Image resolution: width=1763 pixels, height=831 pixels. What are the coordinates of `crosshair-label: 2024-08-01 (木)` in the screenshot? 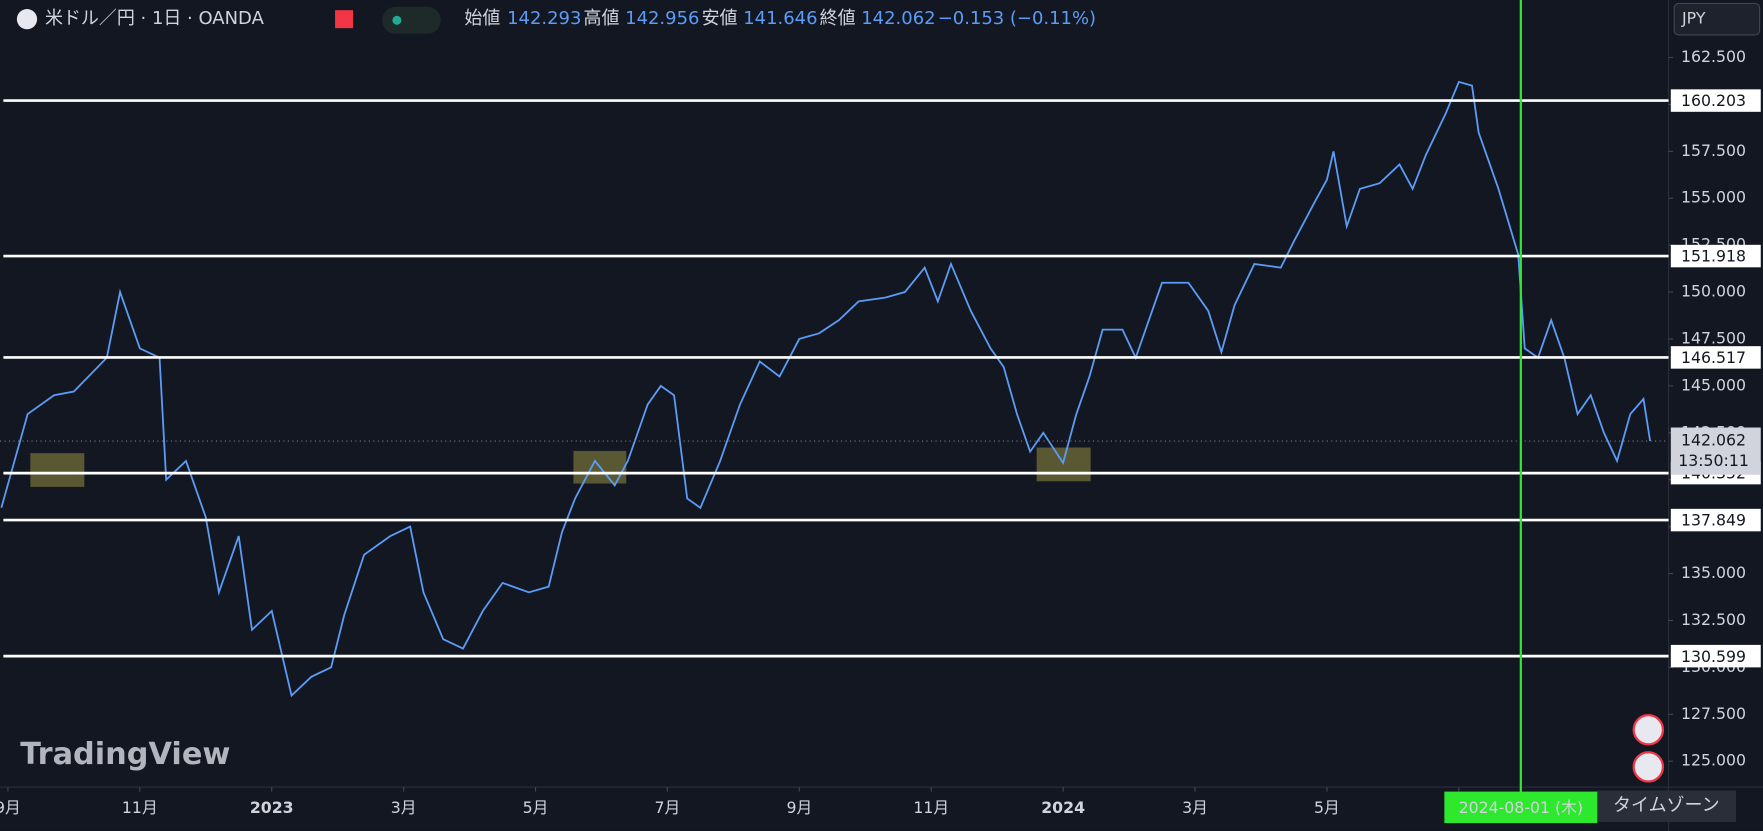 It's located at (1521, 807).